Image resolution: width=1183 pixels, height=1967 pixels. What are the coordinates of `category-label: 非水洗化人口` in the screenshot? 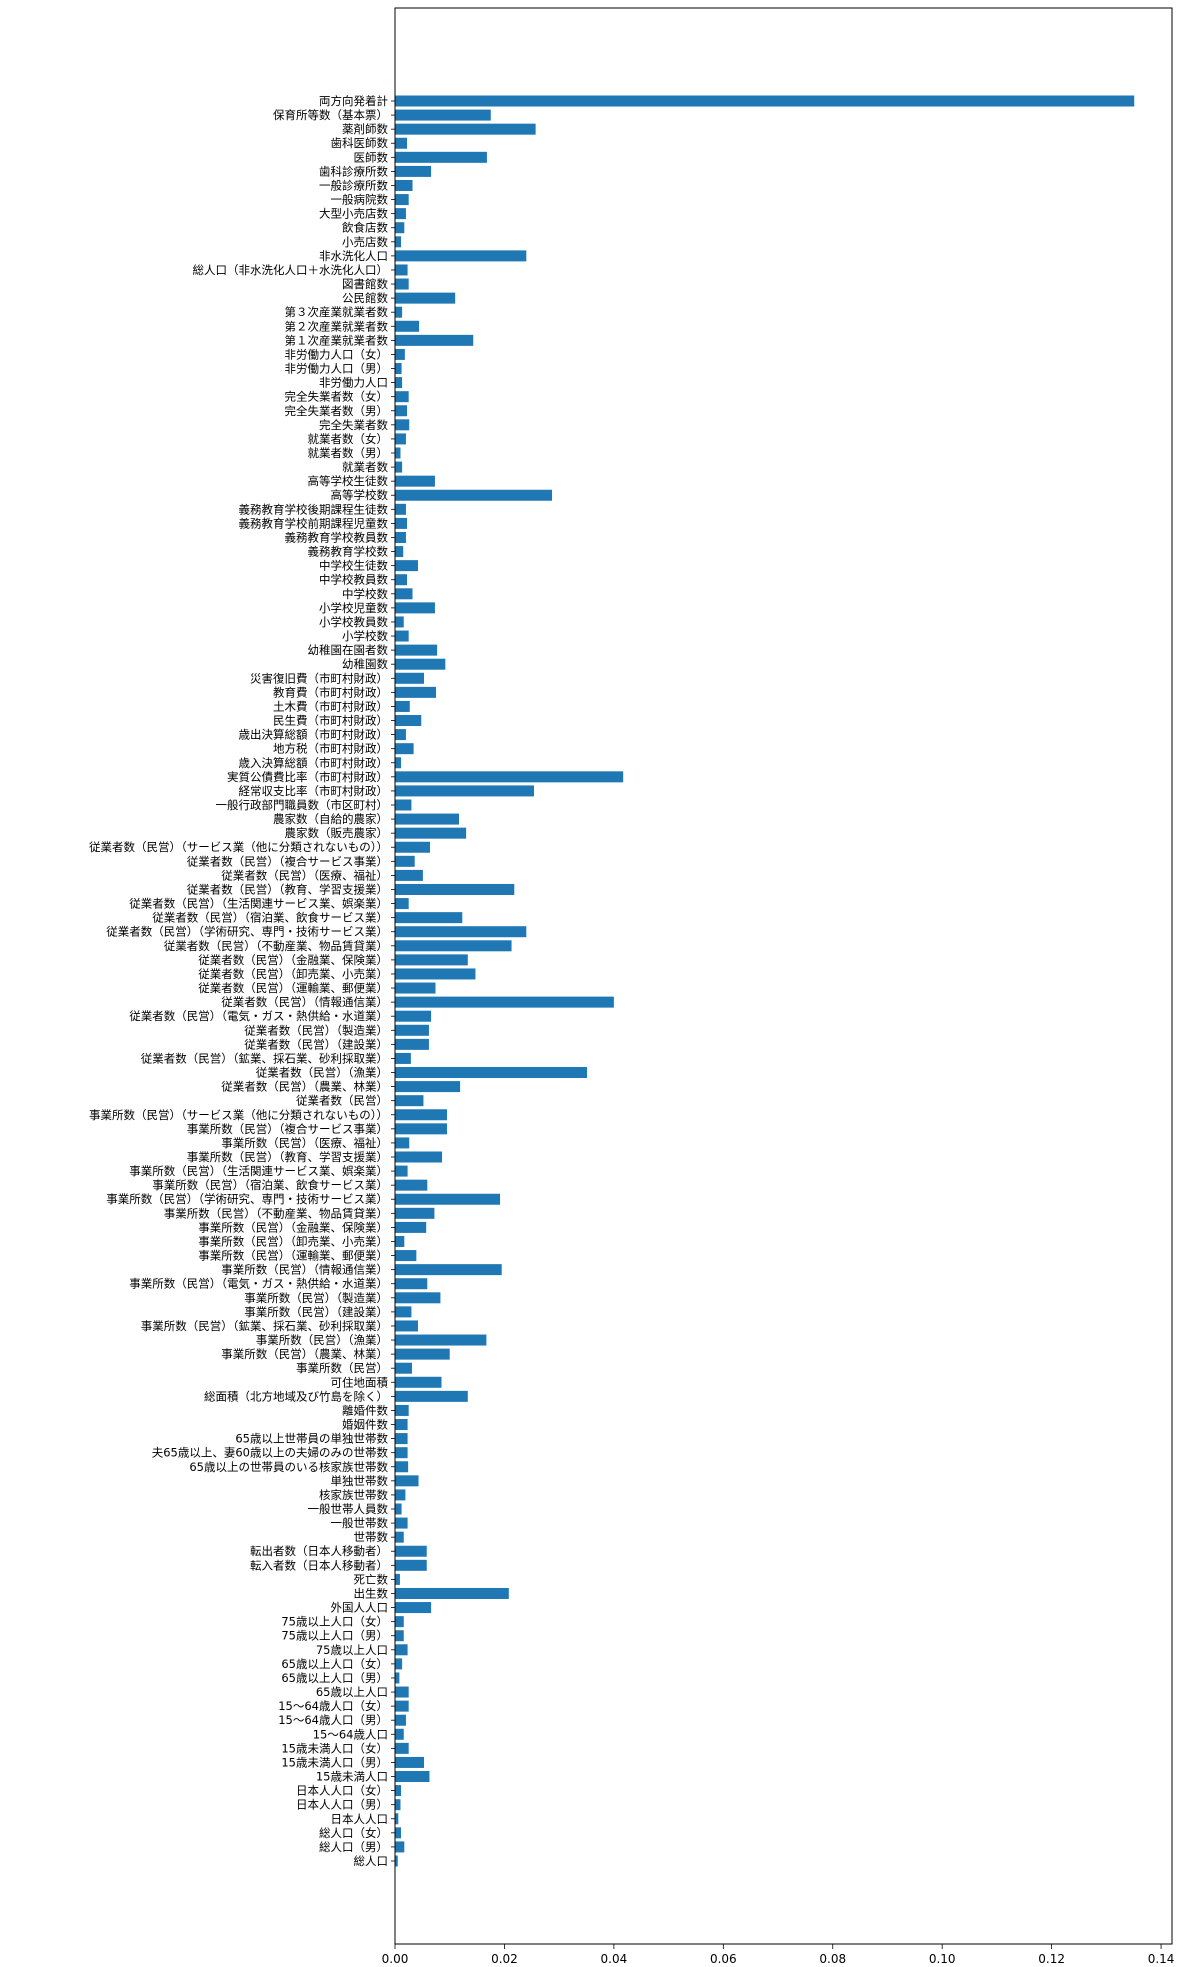 It's located at (353, 256).